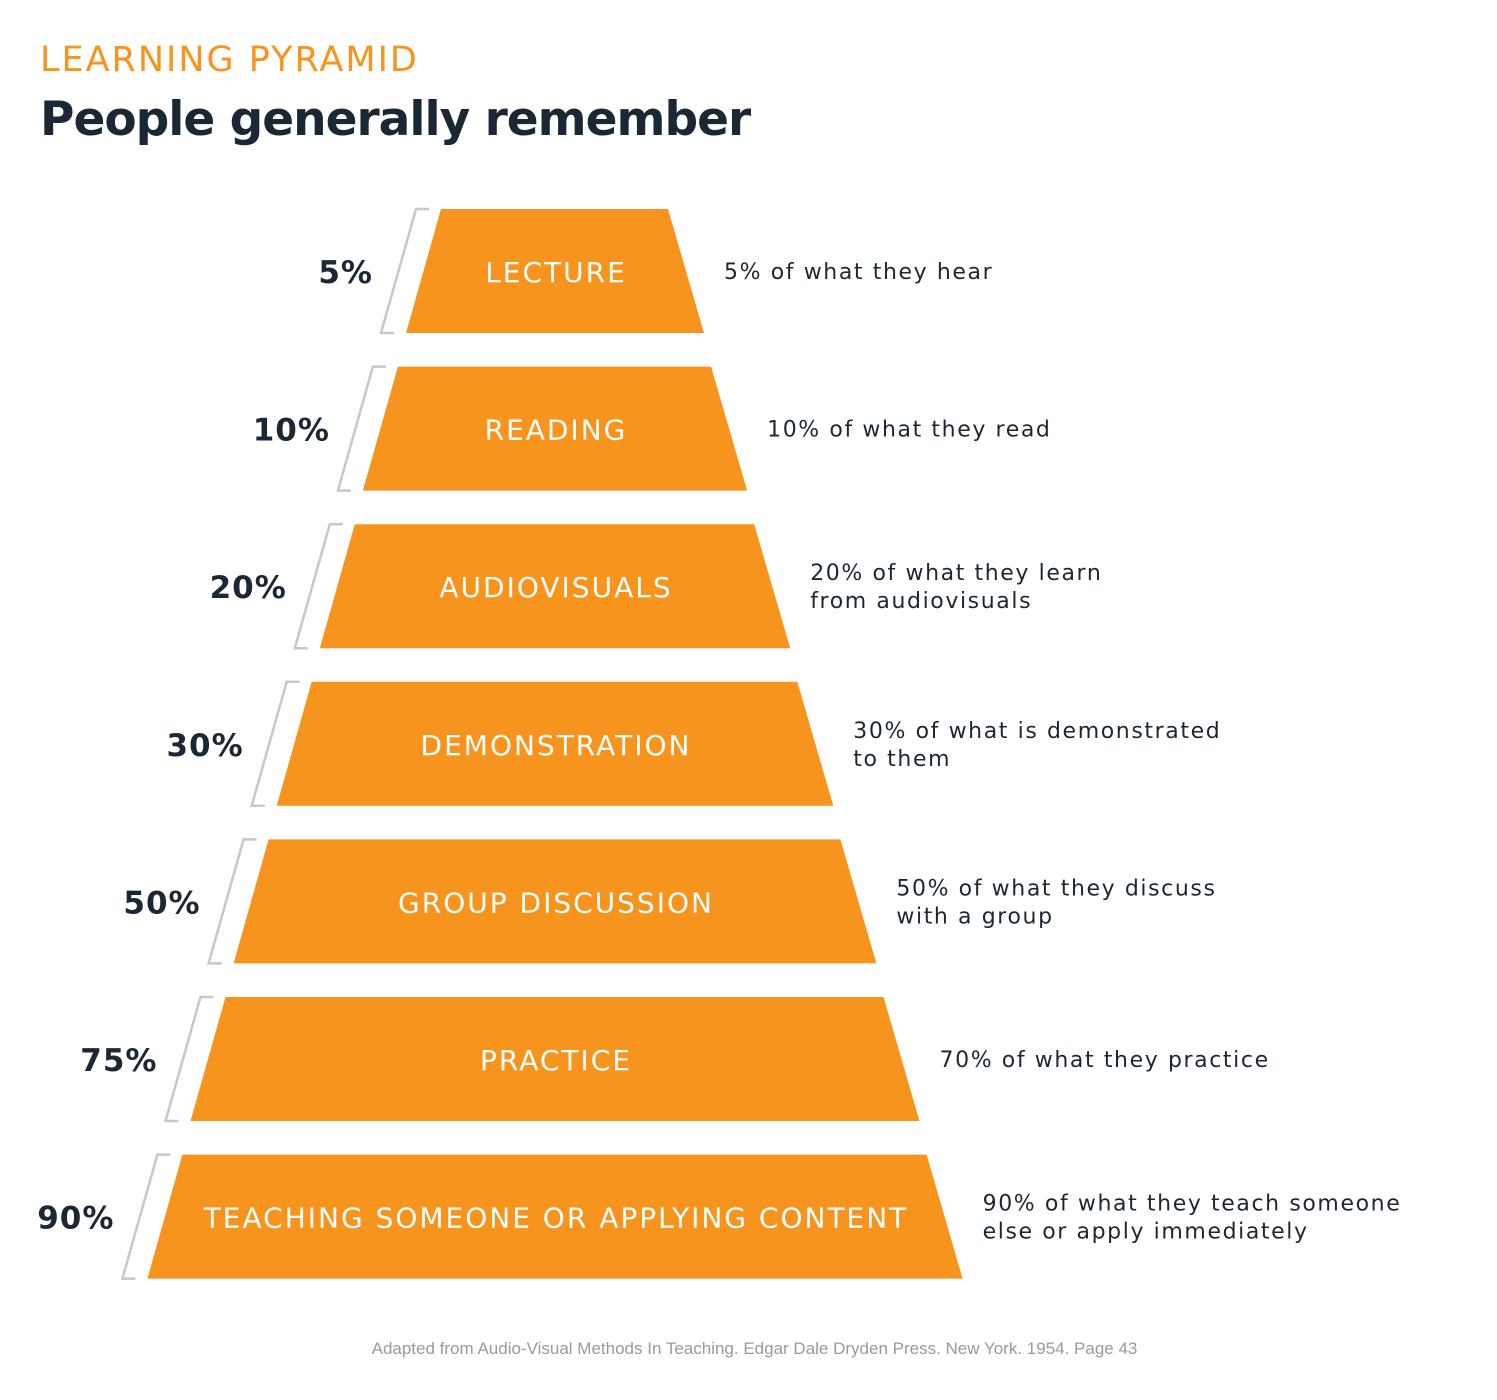 Image resolution: width=1497 pixels, height=1400 pixels. What do you see at coordinates (1105, 1060) in the screenshot?
I see `tier-description: 70% of what they practice` at bounding box center [1105, 1060].